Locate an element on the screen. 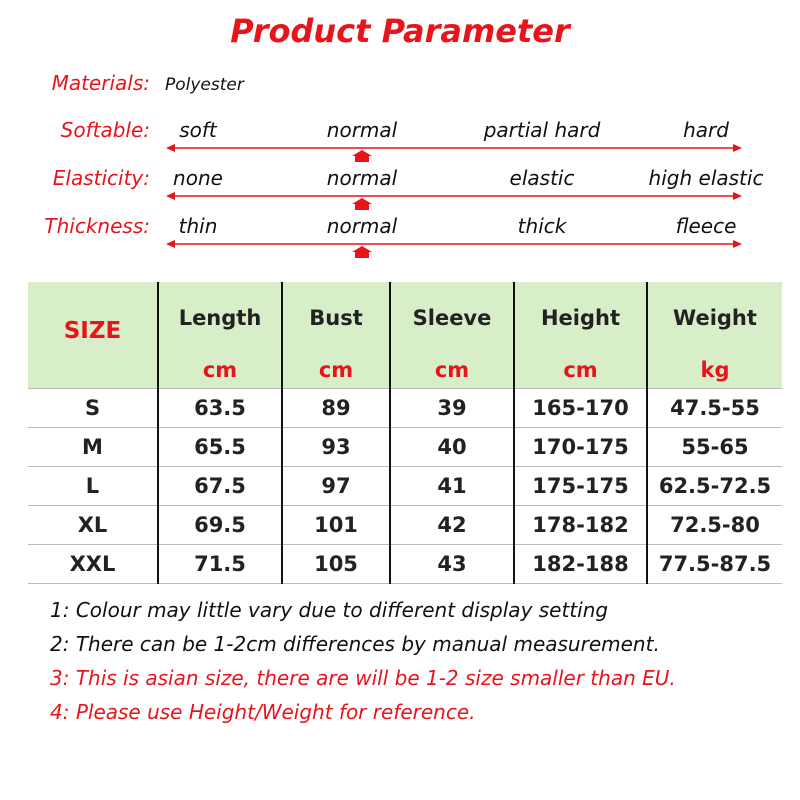  cell-text: 165-170 is located at coordinates (580, 408).